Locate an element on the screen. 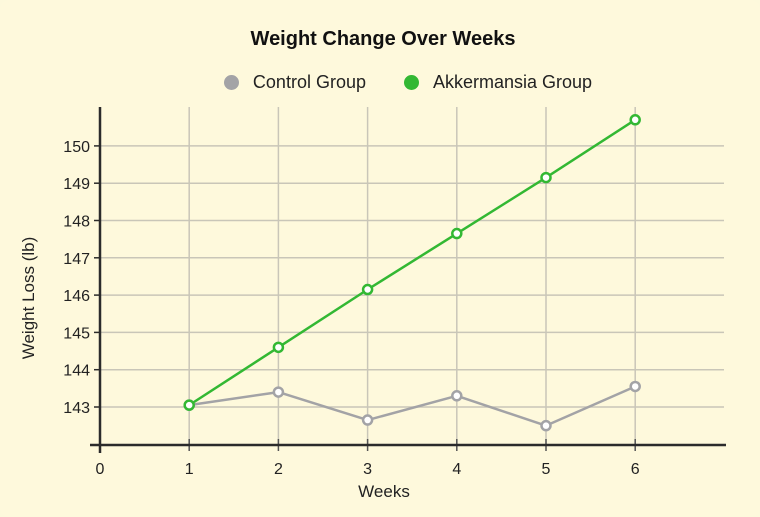 The height and width of the screenshot is (517, 760). control-group-line is located at coordinates (412, 406).